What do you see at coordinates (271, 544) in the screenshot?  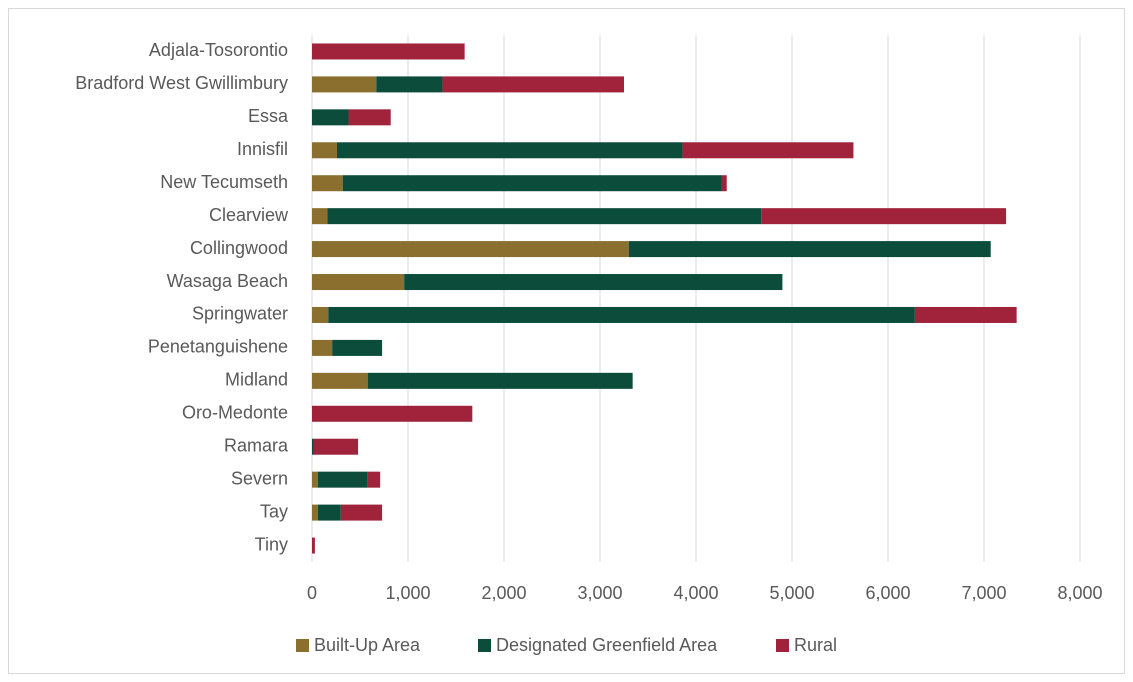 I see `y-tick-label: Tiny` at bounding box center [271, 544].